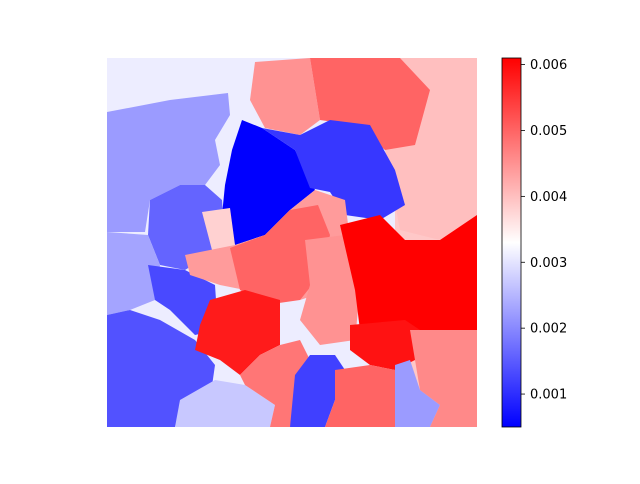  I want to click on colorbar-tick-label: 0.005, so click(548, 131).